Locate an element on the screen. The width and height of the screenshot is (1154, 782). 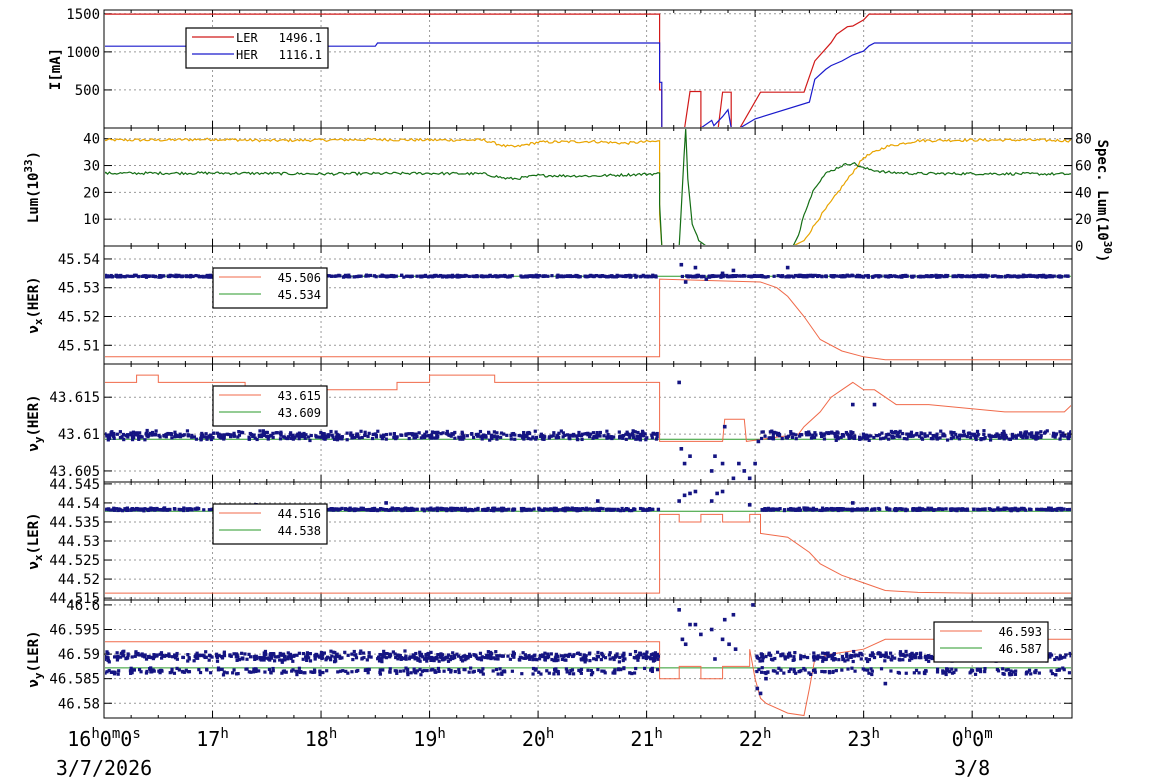
y-tick-label: 20 is located at coordinates (91, 193).